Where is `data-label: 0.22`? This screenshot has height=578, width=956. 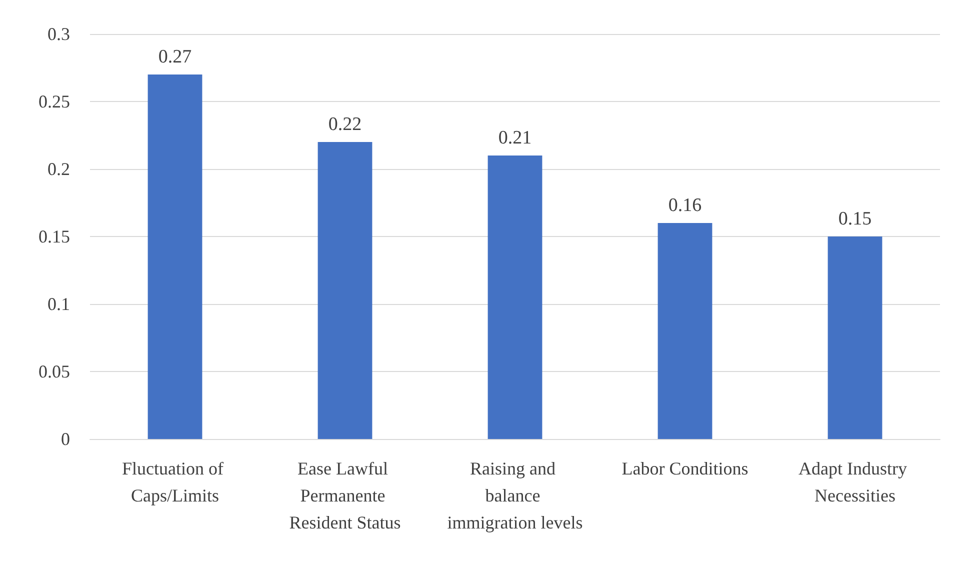
data-label: 0.22 is located at coordinates (345, 124).